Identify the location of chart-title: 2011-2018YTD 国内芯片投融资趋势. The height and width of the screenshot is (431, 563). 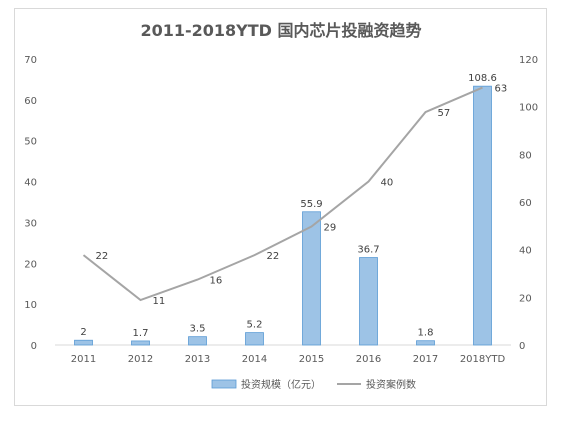
(280, 30).